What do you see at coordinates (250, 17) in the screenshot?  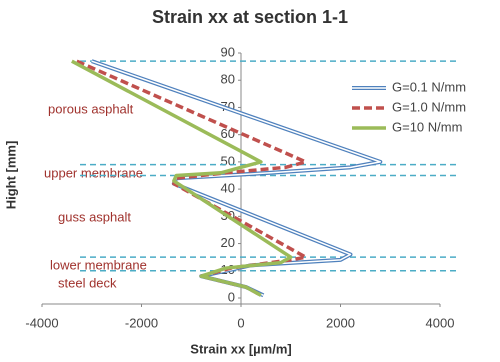 I see `chart-title: Strain xx at section 1-1` at bounding box center [250, 17].